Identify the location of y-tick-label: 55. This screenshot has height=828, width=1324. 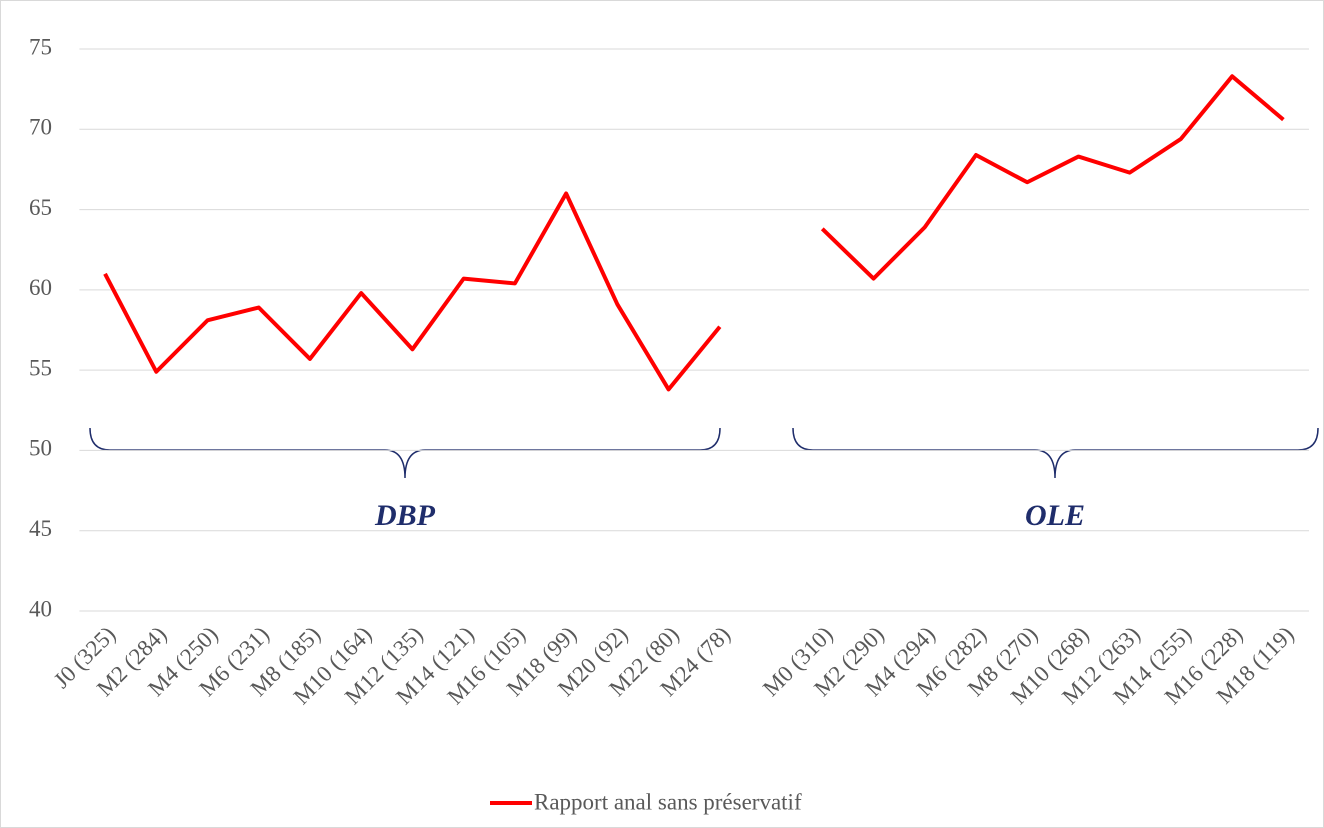
(40, 367).